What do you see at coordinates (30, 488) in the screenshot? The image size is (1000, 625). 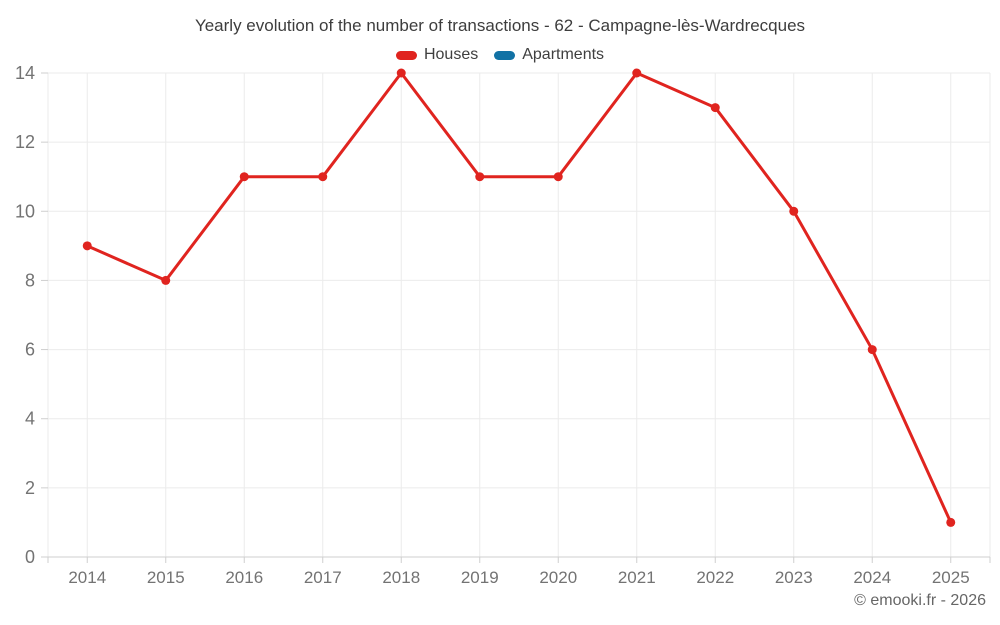 I see `svg-text: 2` at bounding box center [30, 488].